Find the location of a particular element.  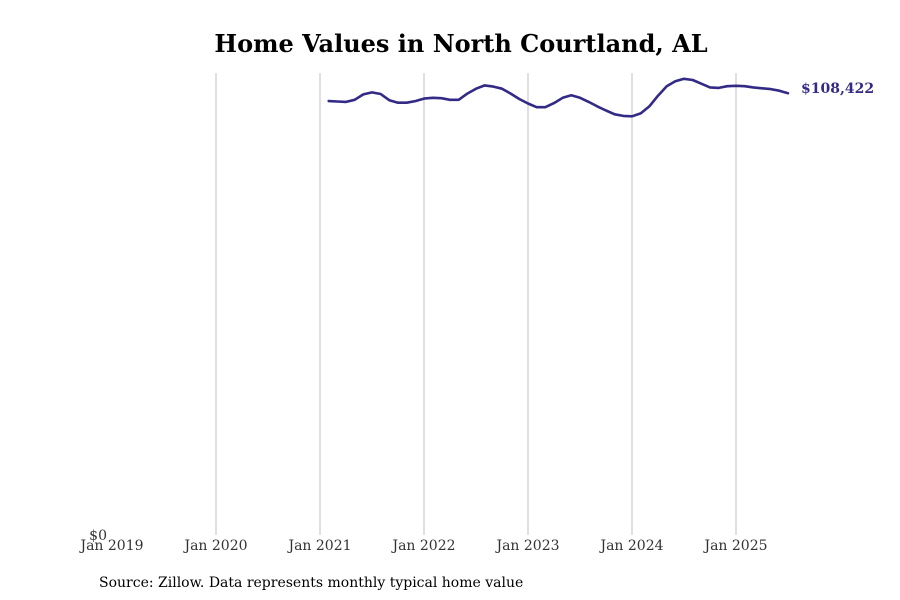

end-value-label: $108,422 is located at coordinates (837, 89).